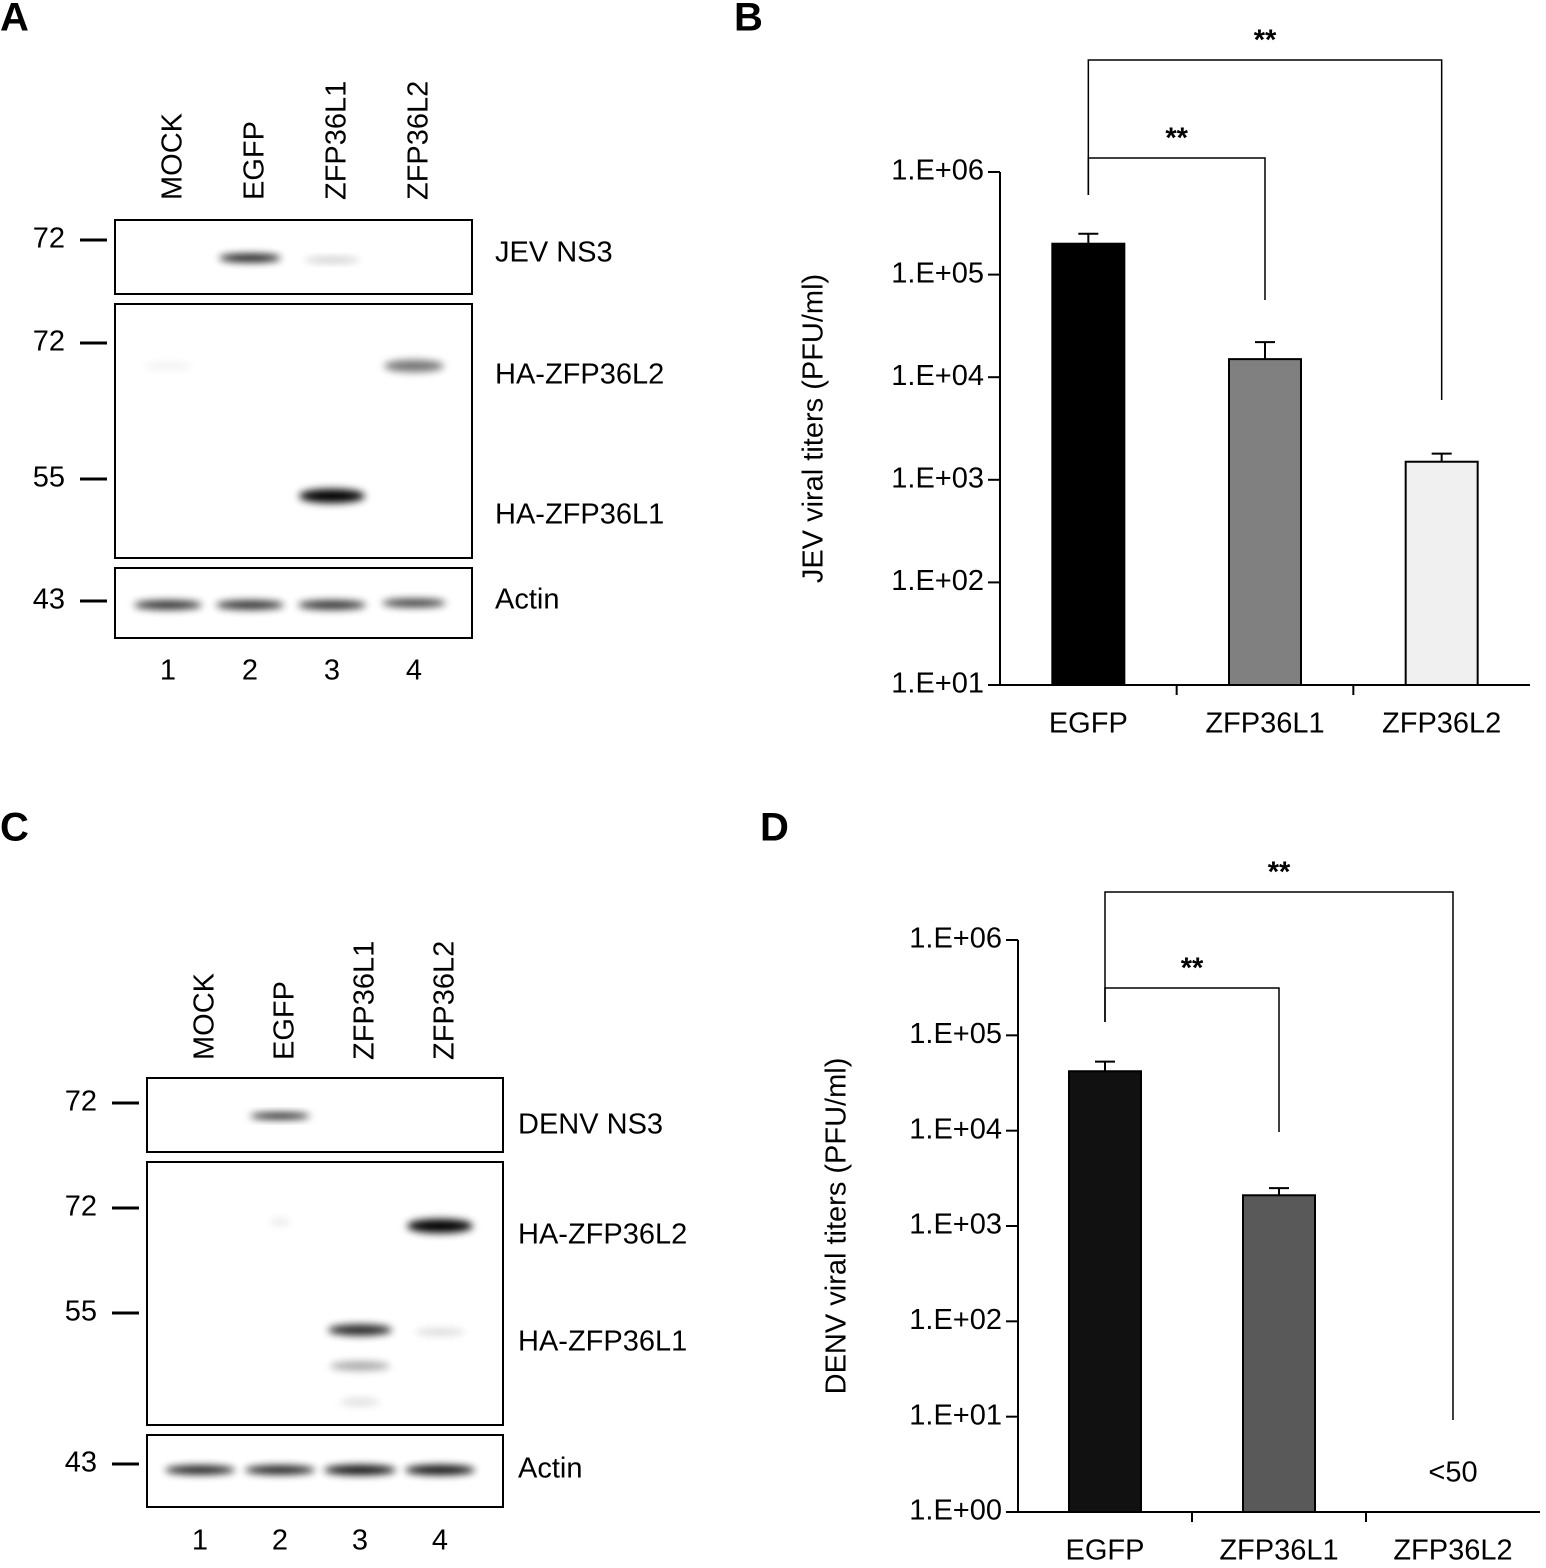 The width and height of the screenshot is (1546, 1568). Describe the element at coordinates (1452, 1473) in the screenshot. I see `value-label: <50` at that location.